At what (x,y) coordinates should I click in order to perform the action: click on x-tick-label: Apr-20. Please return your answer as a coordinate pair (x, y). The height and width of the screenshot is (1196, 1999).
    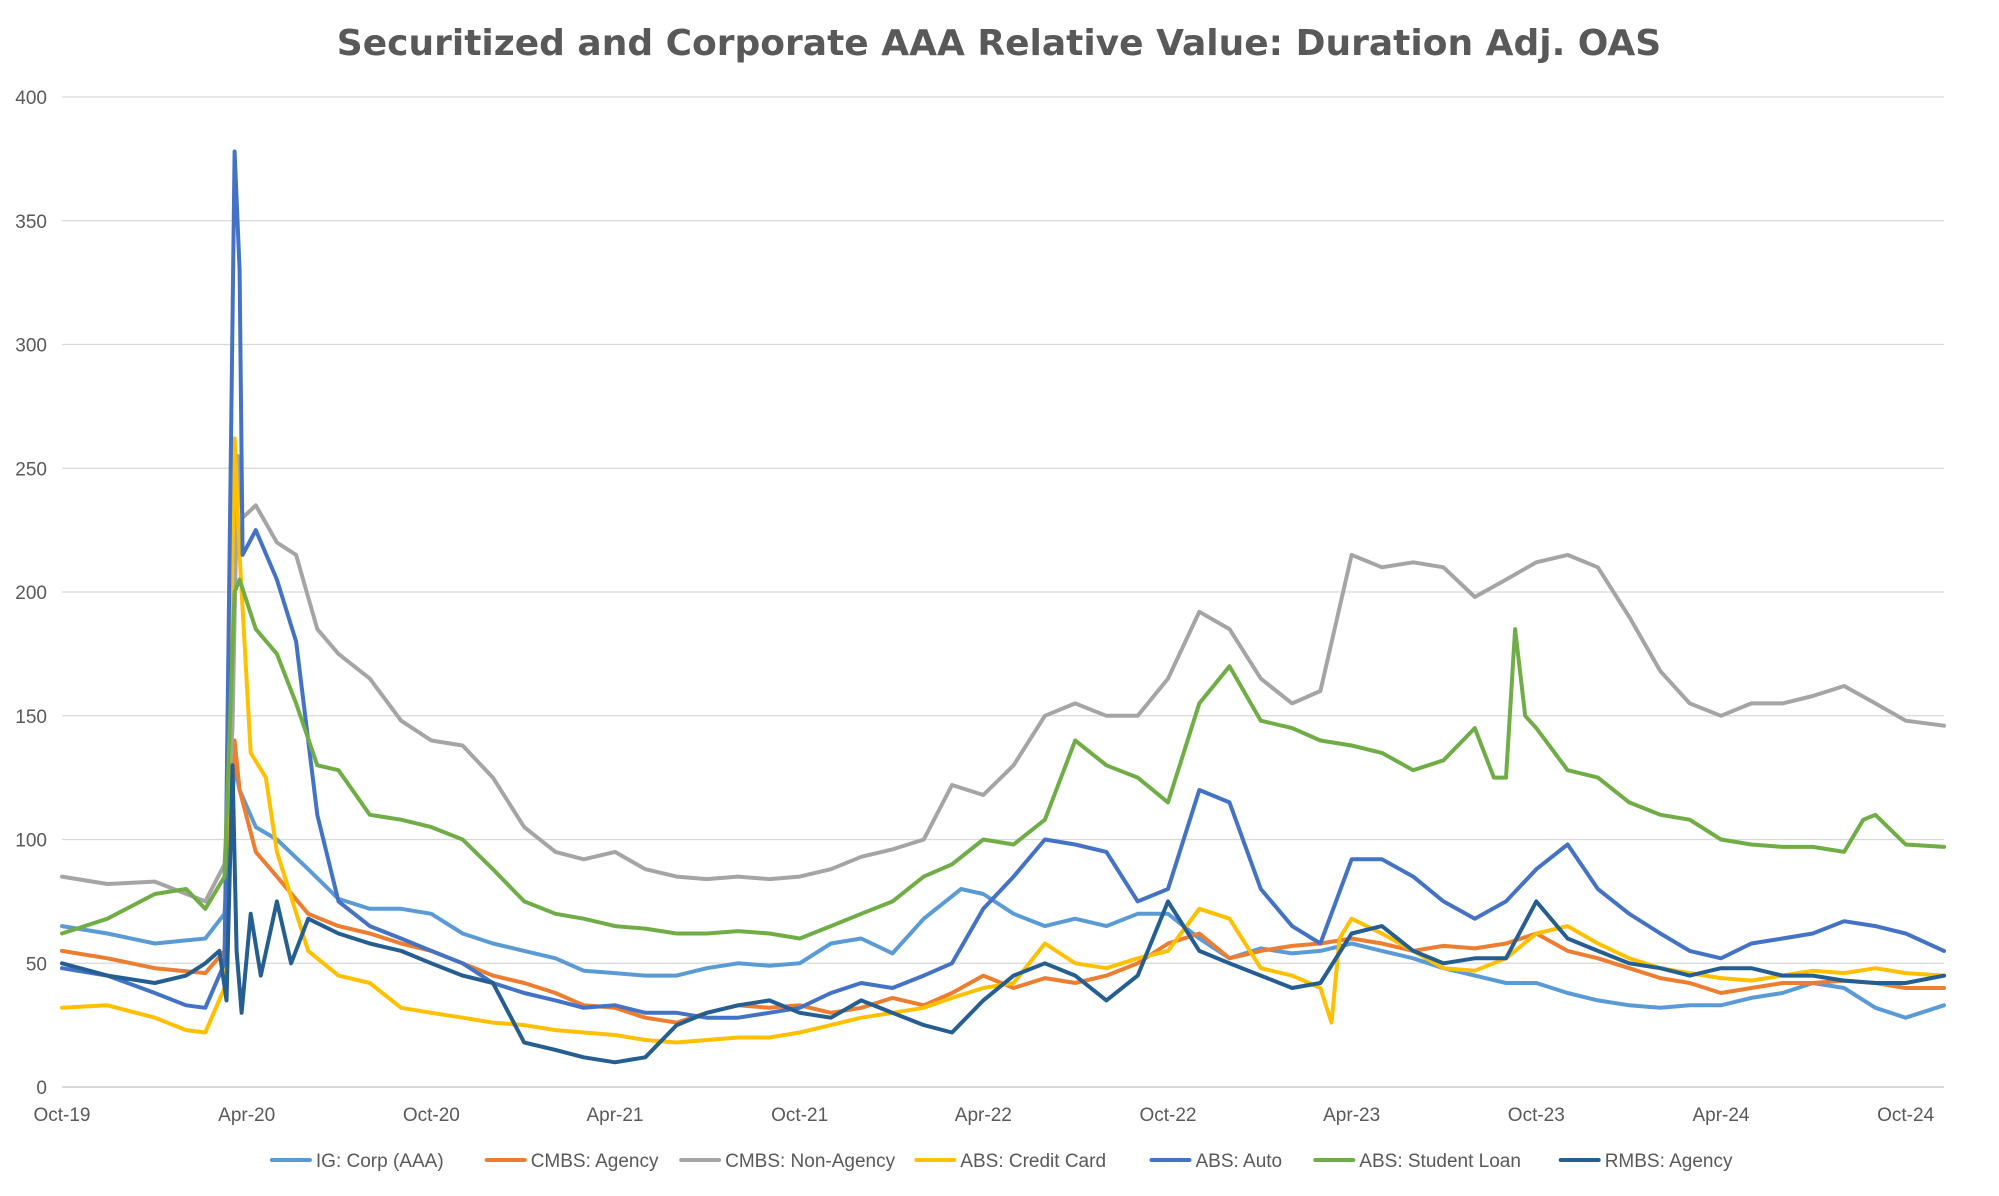
    Looking at the image, I should click on (246, 1115).